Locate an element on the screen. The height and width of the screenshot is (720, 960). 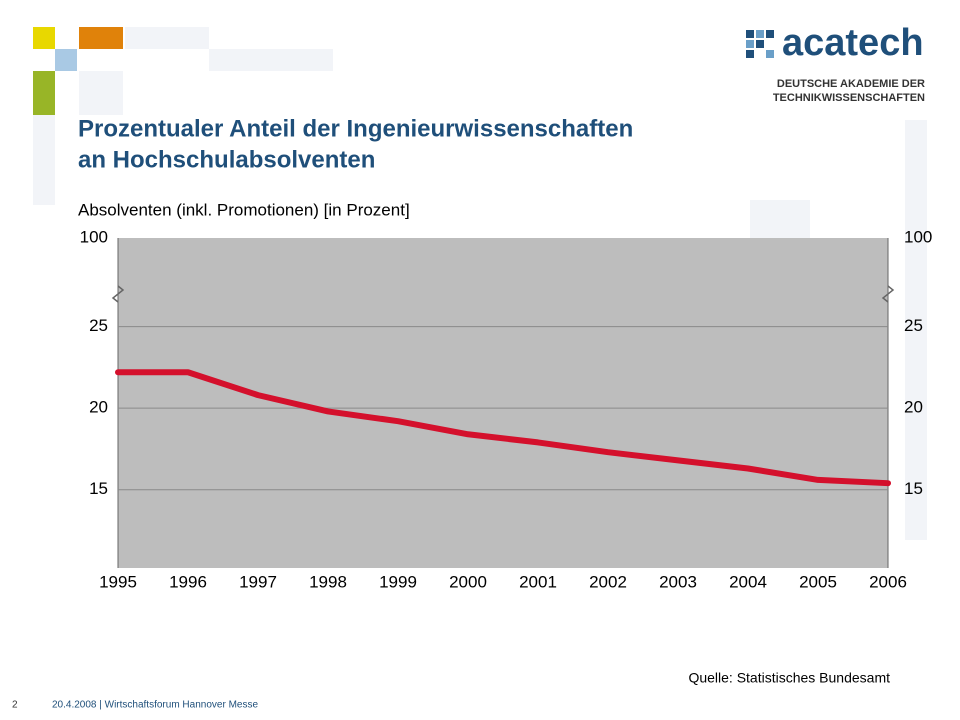
x-tick-label: 2004 is located at coordinates (748, 581).